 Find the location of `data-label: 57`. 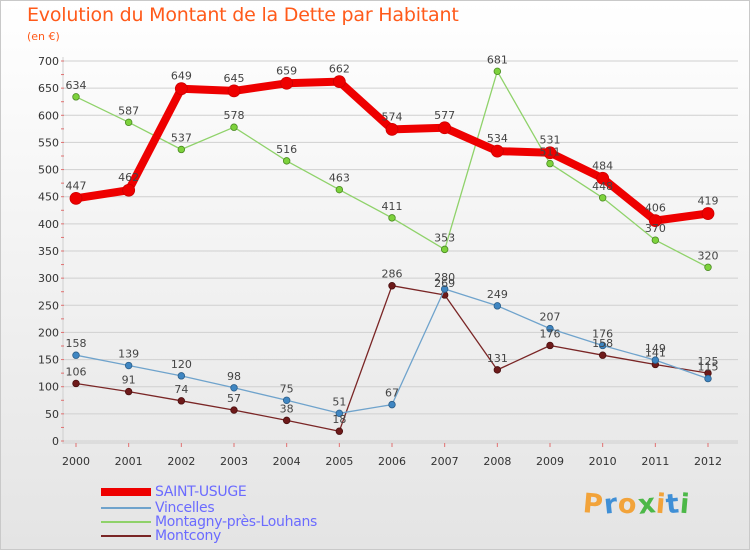

data-label: 57 is located at coordinates (234, 398).